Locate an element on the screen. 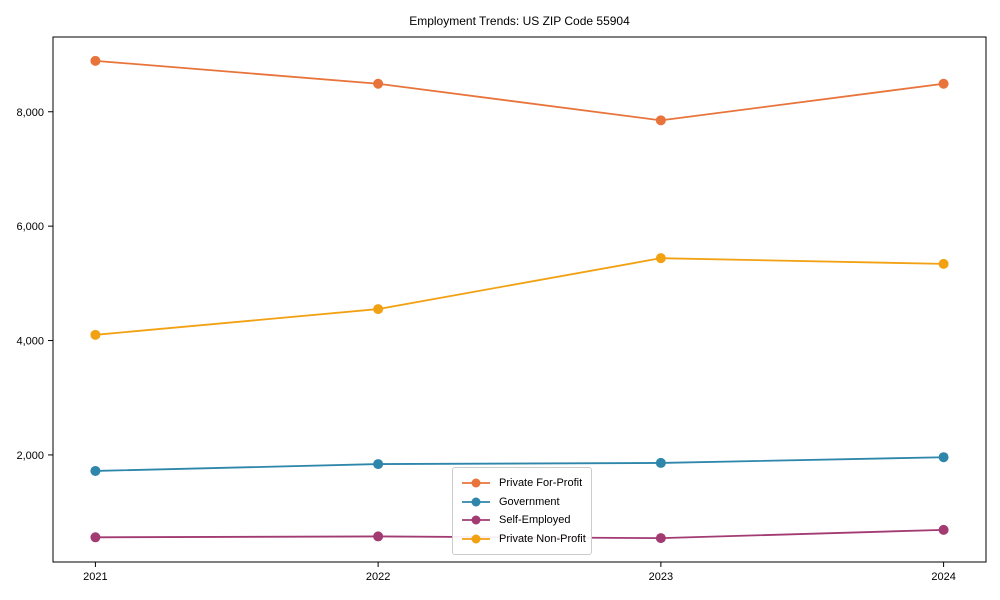  legend-entry-private-non-profit: Private Non-Profit is located at coordinates (523, 539).